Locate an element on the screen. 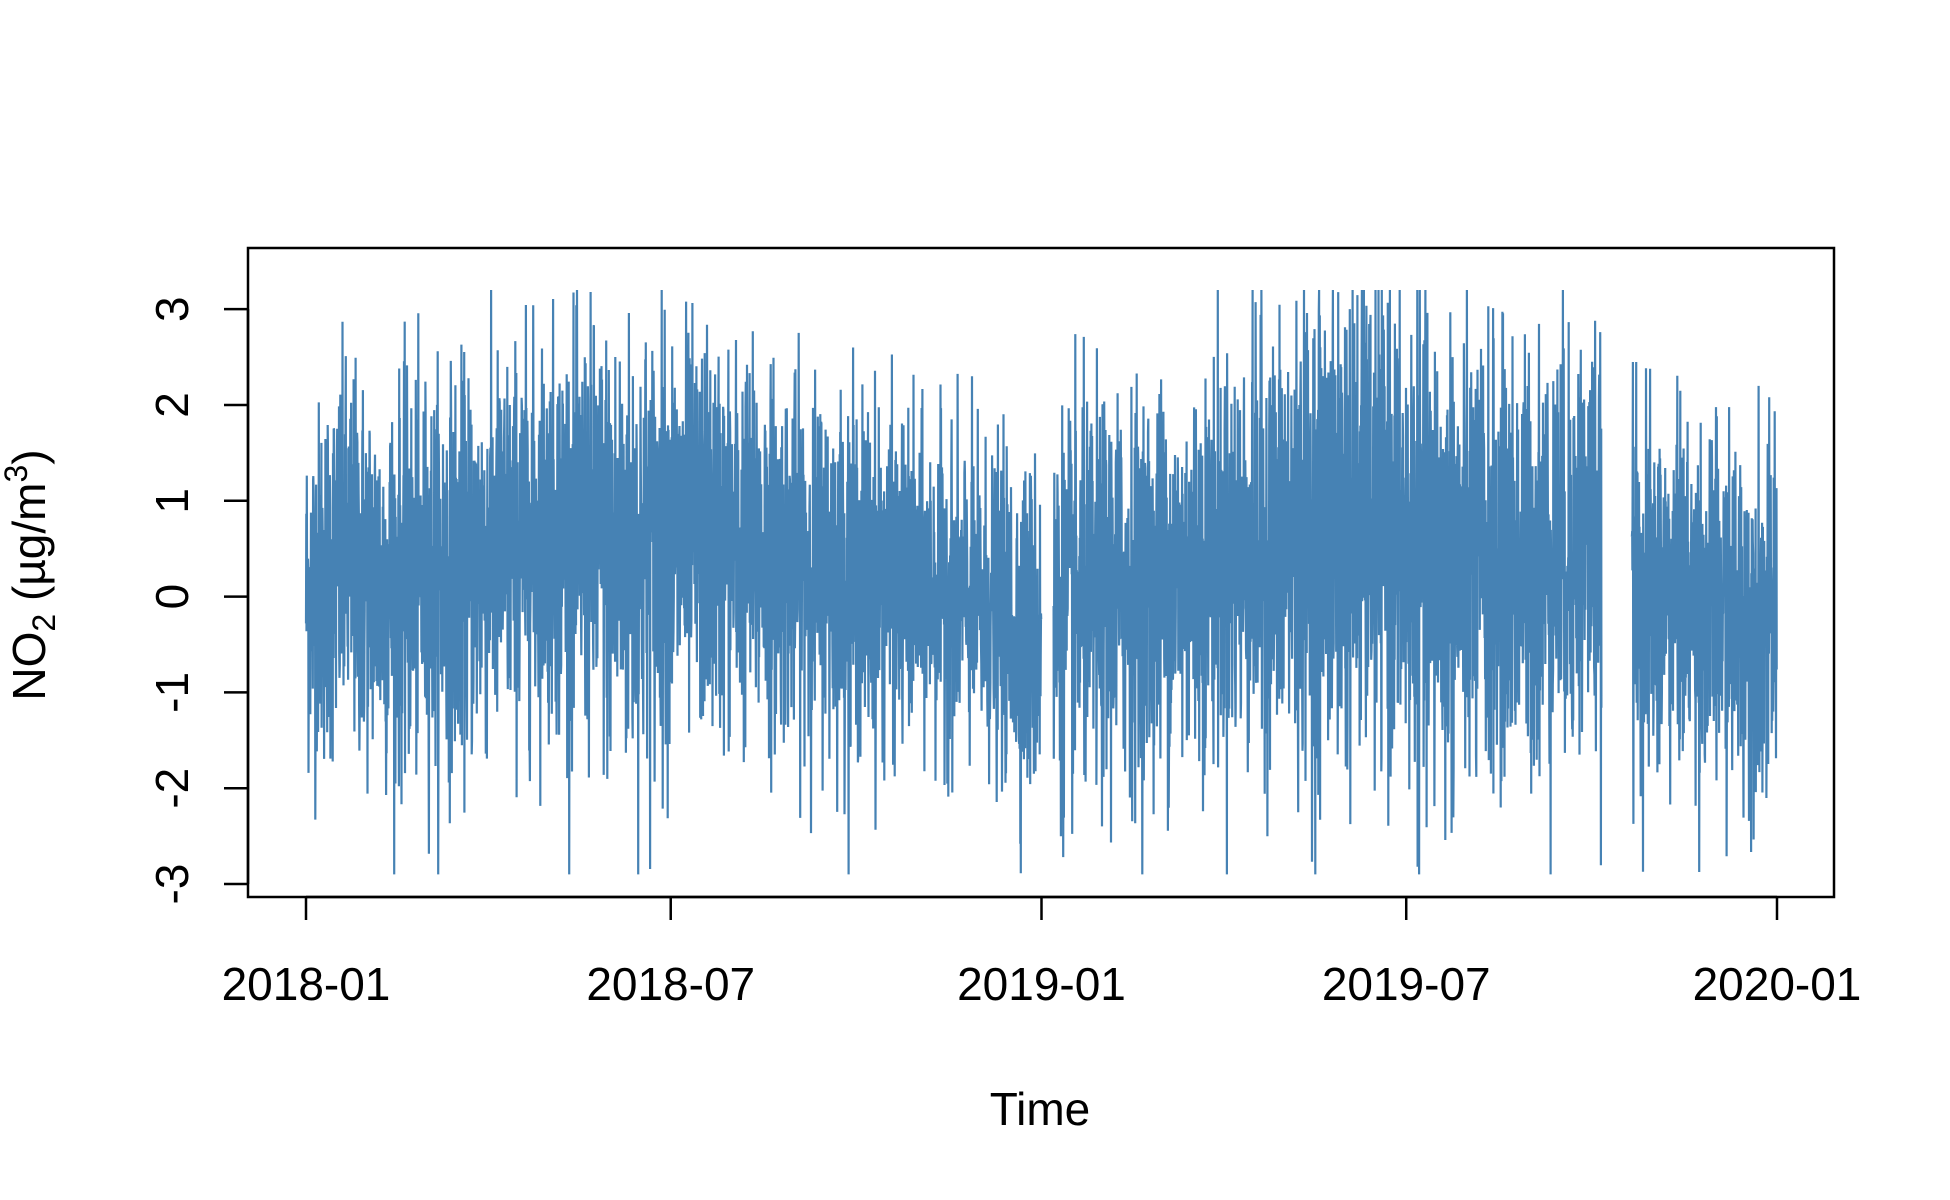  y-tick-label: 3 is located at coordinates (172, 309).